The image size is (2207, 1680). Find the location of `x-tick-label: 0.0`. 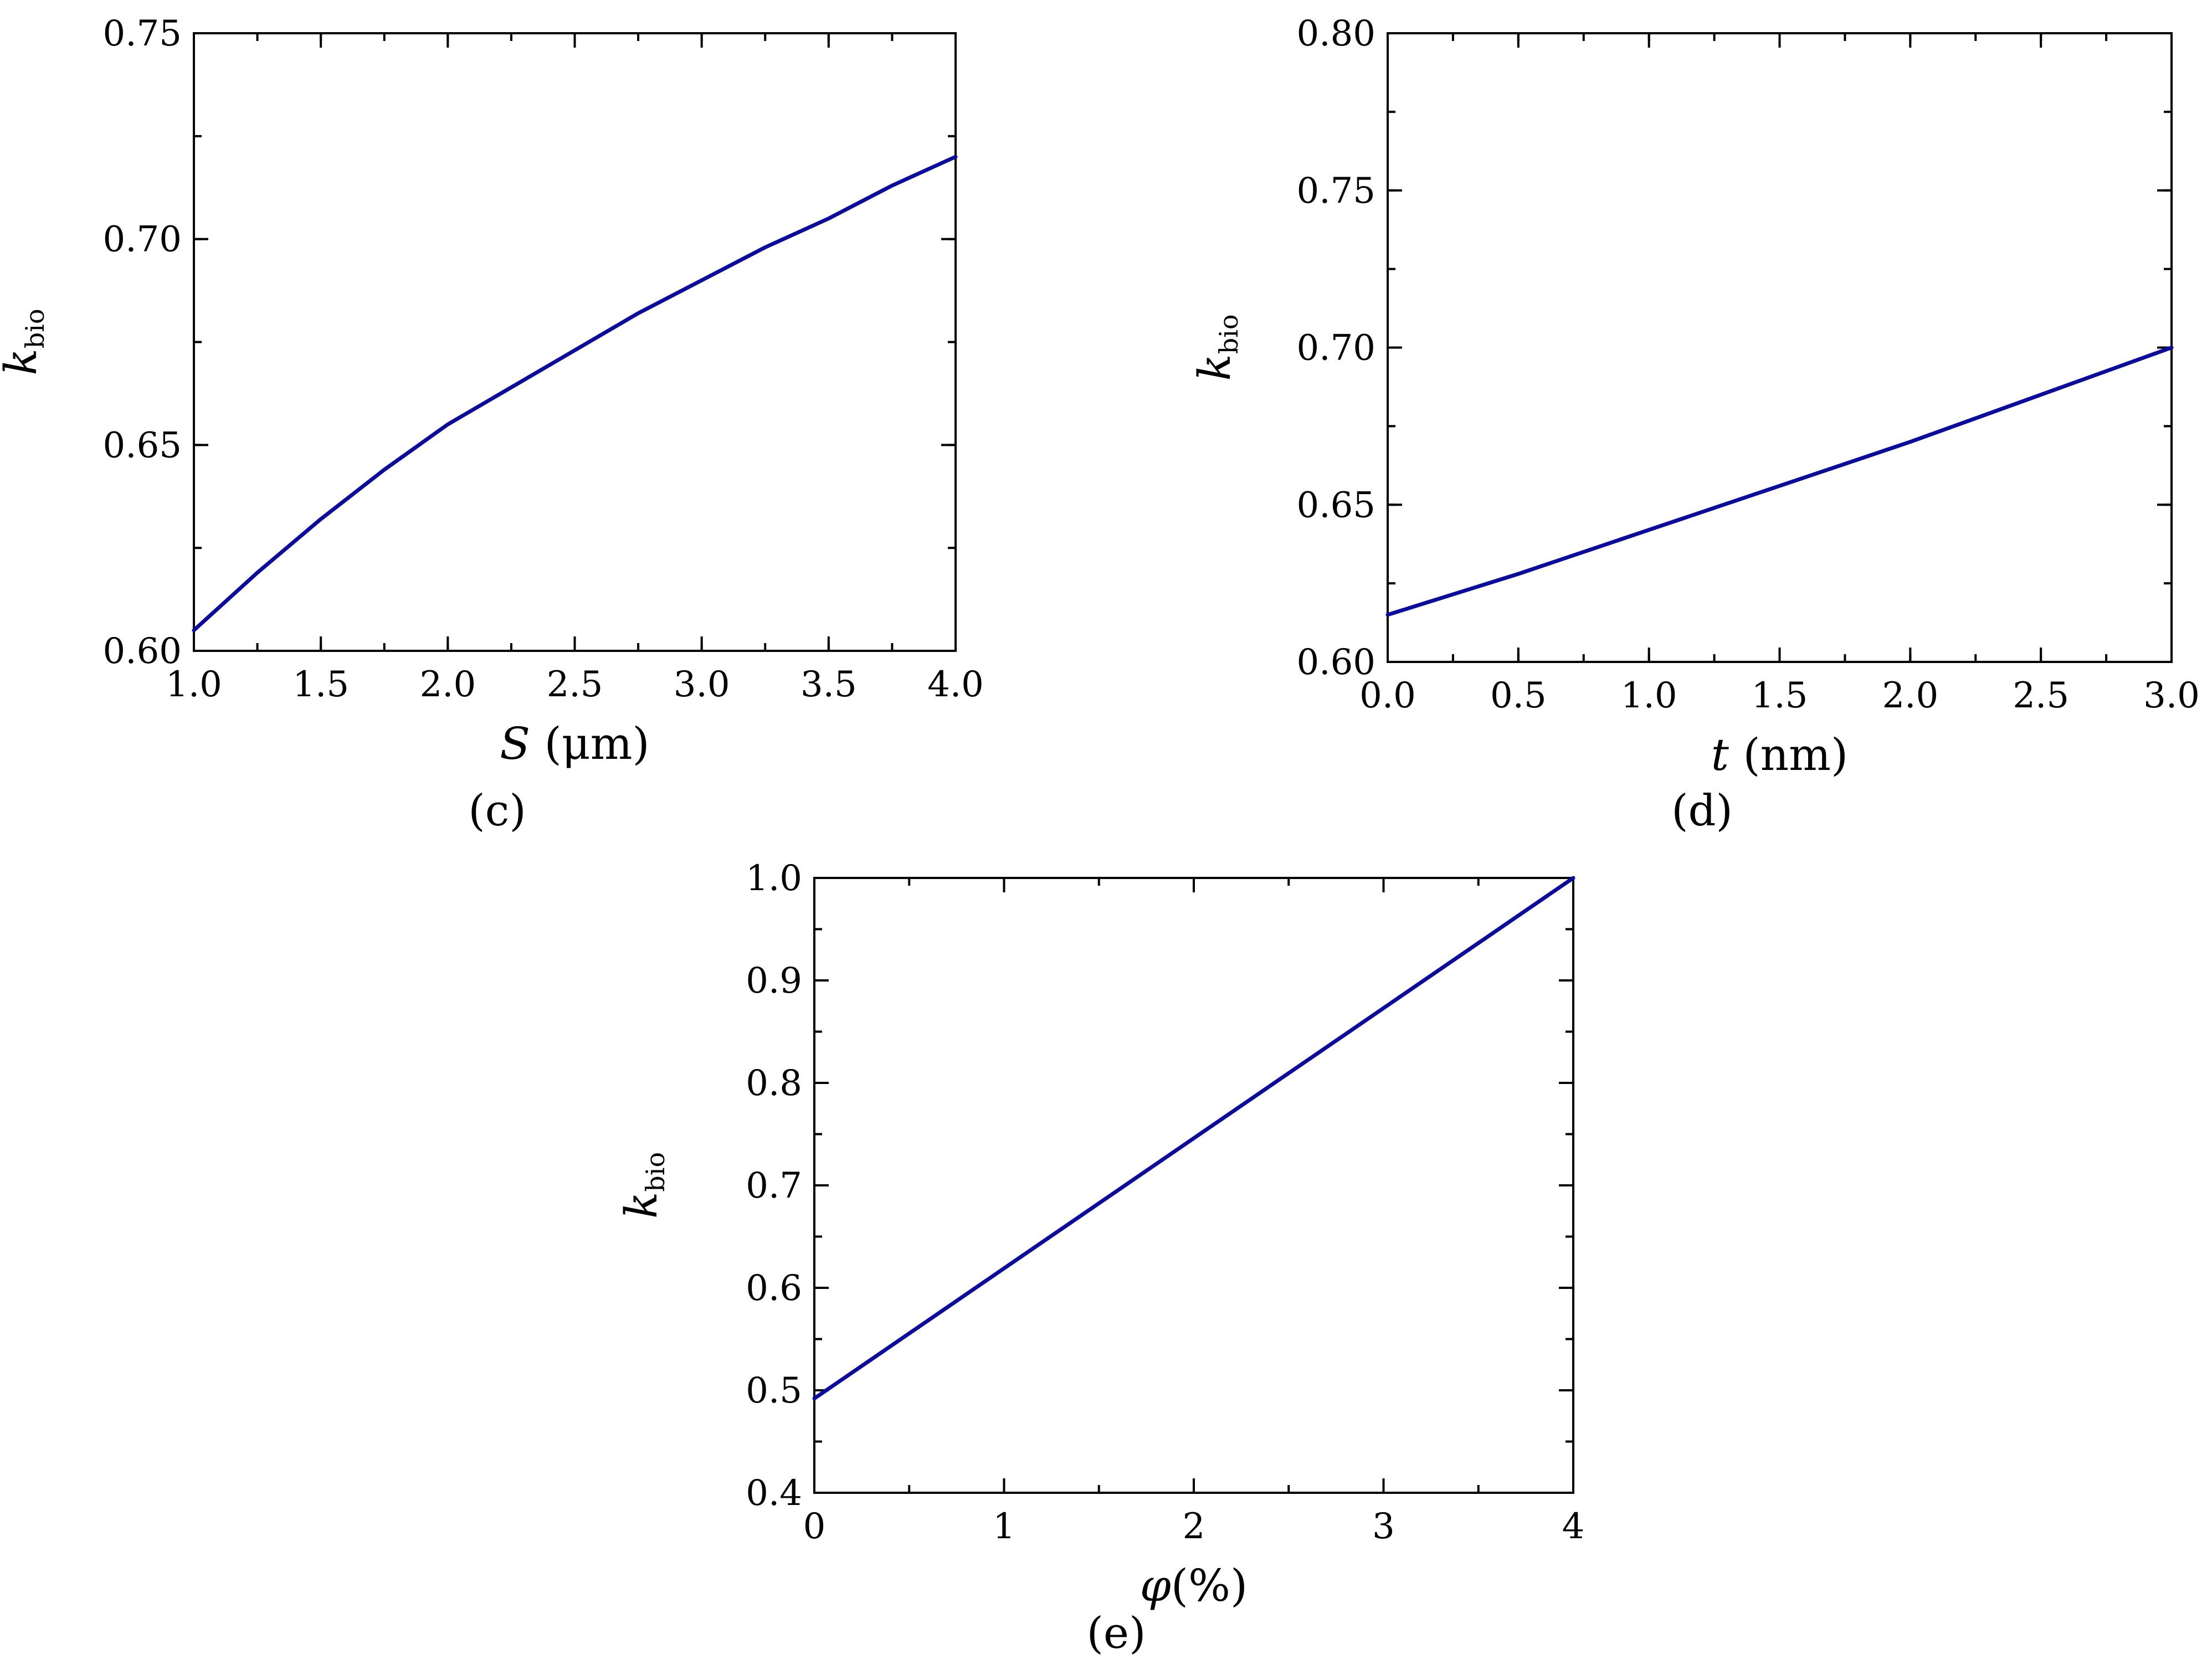

x-tick-label: 0.0 is located at coordinates (1388, 695).